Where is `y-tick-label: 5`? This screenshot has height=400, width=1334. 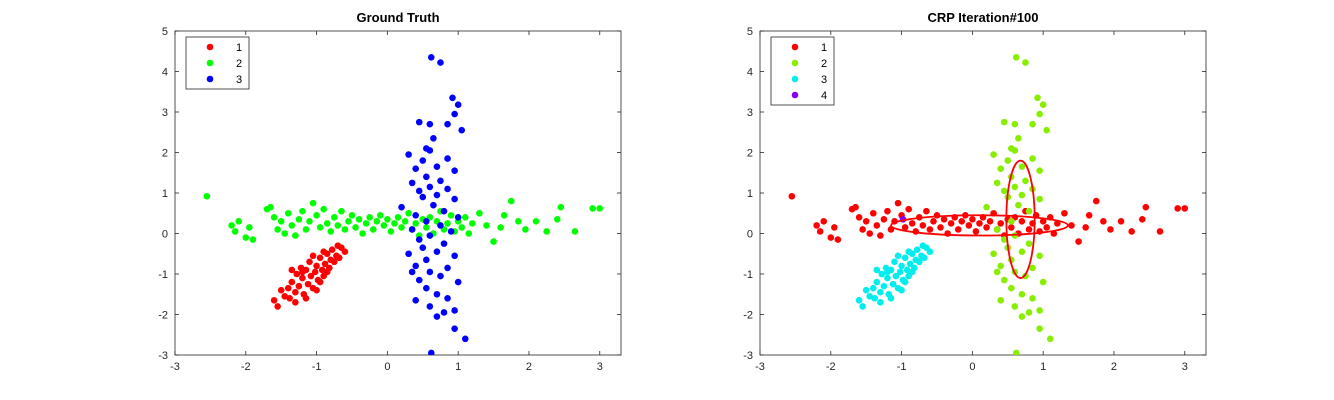 y-tick-label: 5 is located at coordinates (165, 32).